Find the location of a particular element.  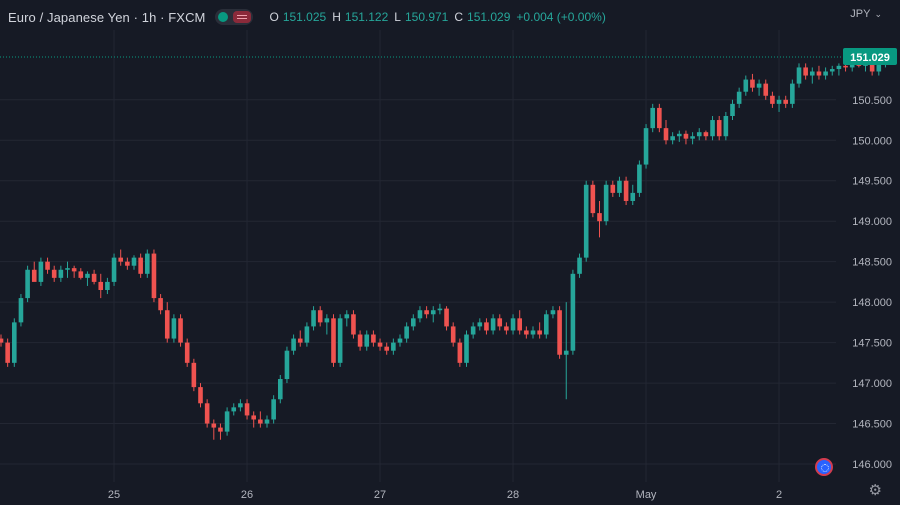

symbol-title: Euro / Japanese Yen · 1h · FXCM is located at coordinates (107, 17).